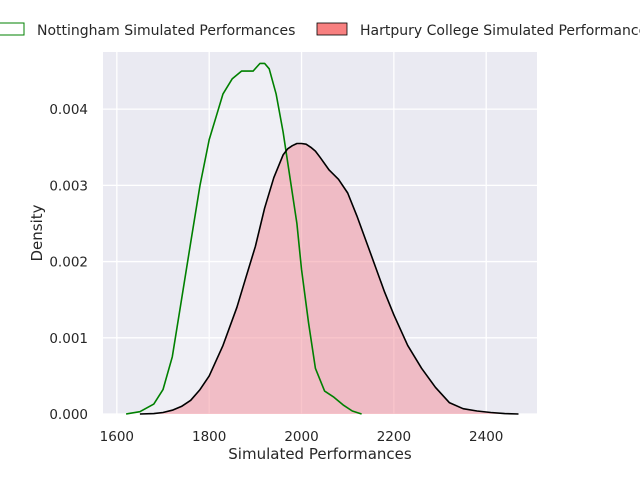 This screenshot has height=480, width=640. Describe the element at coordinates (12, 29) in the screenshot. I see `legend-swatch-nottingham` at that location.